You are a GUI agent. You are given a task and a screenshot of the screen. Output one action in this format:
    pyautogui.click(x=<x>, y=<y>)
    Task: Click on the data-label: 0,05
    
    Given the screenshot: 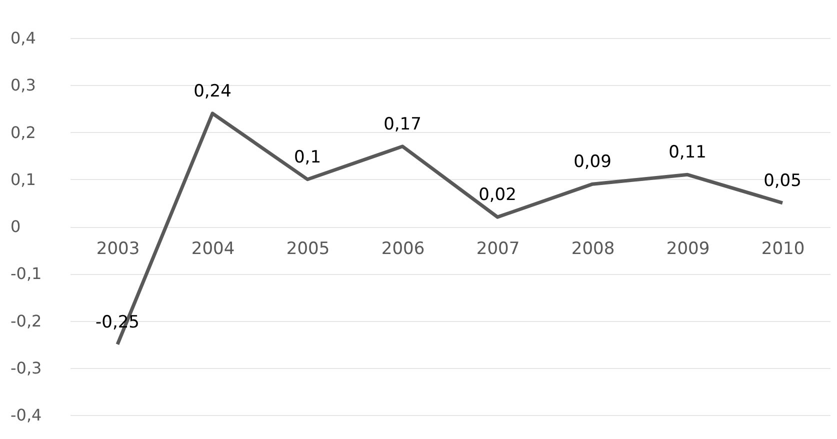 What is the action you would take?
    pyautogui.click(x=783, y=180)
    